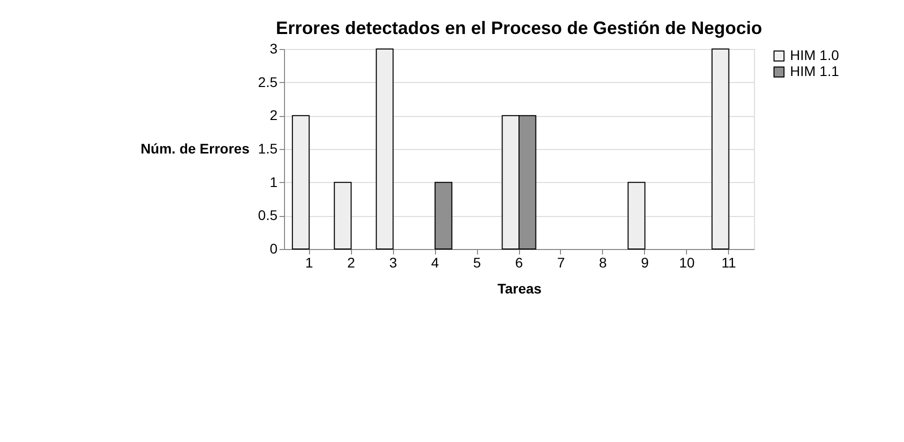  What do you see at coordinates (268, 82) in the screenshot?
I see `y-tick-label: 2.5` at bounding box center [268, 82].